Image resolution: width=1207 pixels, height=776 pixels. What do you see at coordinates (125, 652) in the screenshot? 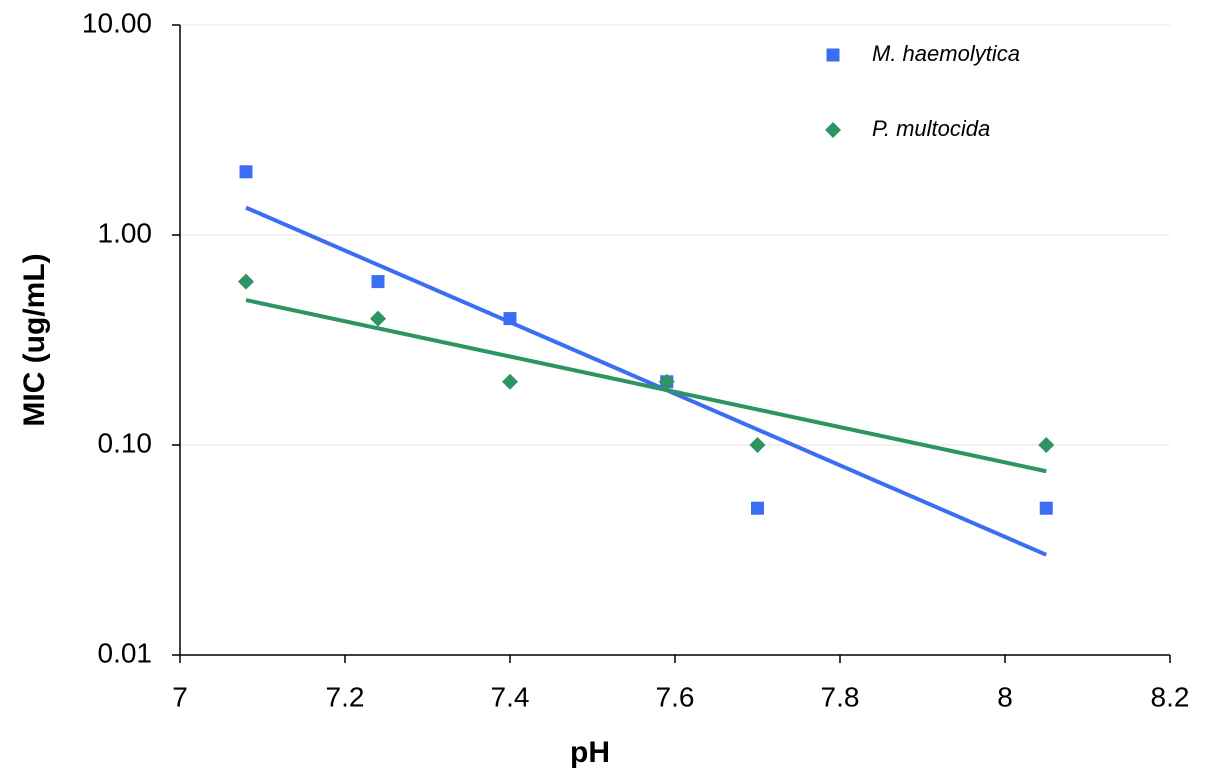
I see `y-tick-label: 0.01` at bounding box center [125, 652].